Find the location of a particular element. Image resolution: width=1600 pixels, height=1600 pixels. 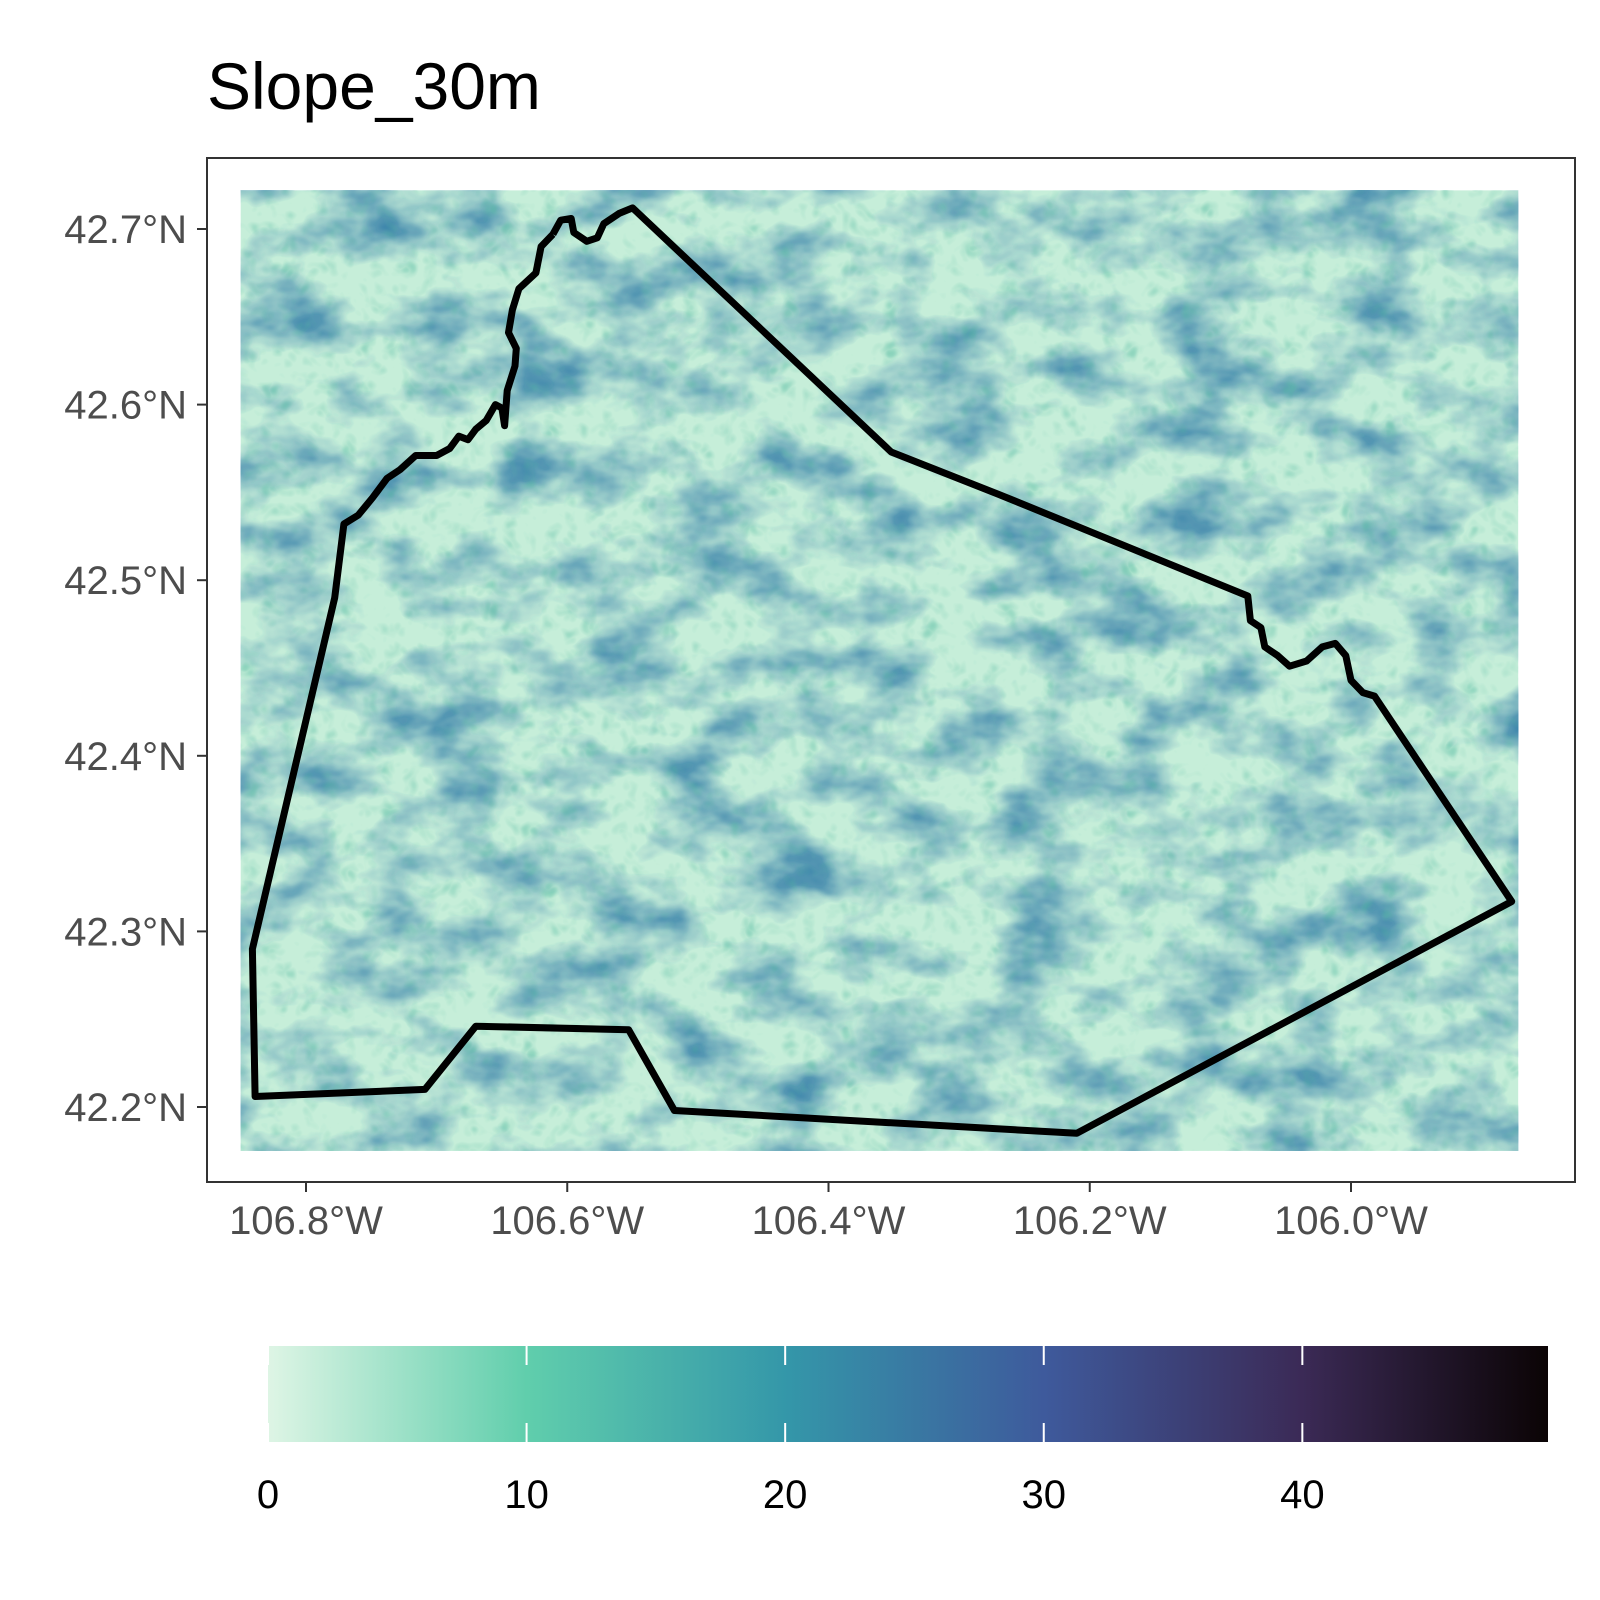

map-title: Slope_30m is located at coordinates (374, 86).